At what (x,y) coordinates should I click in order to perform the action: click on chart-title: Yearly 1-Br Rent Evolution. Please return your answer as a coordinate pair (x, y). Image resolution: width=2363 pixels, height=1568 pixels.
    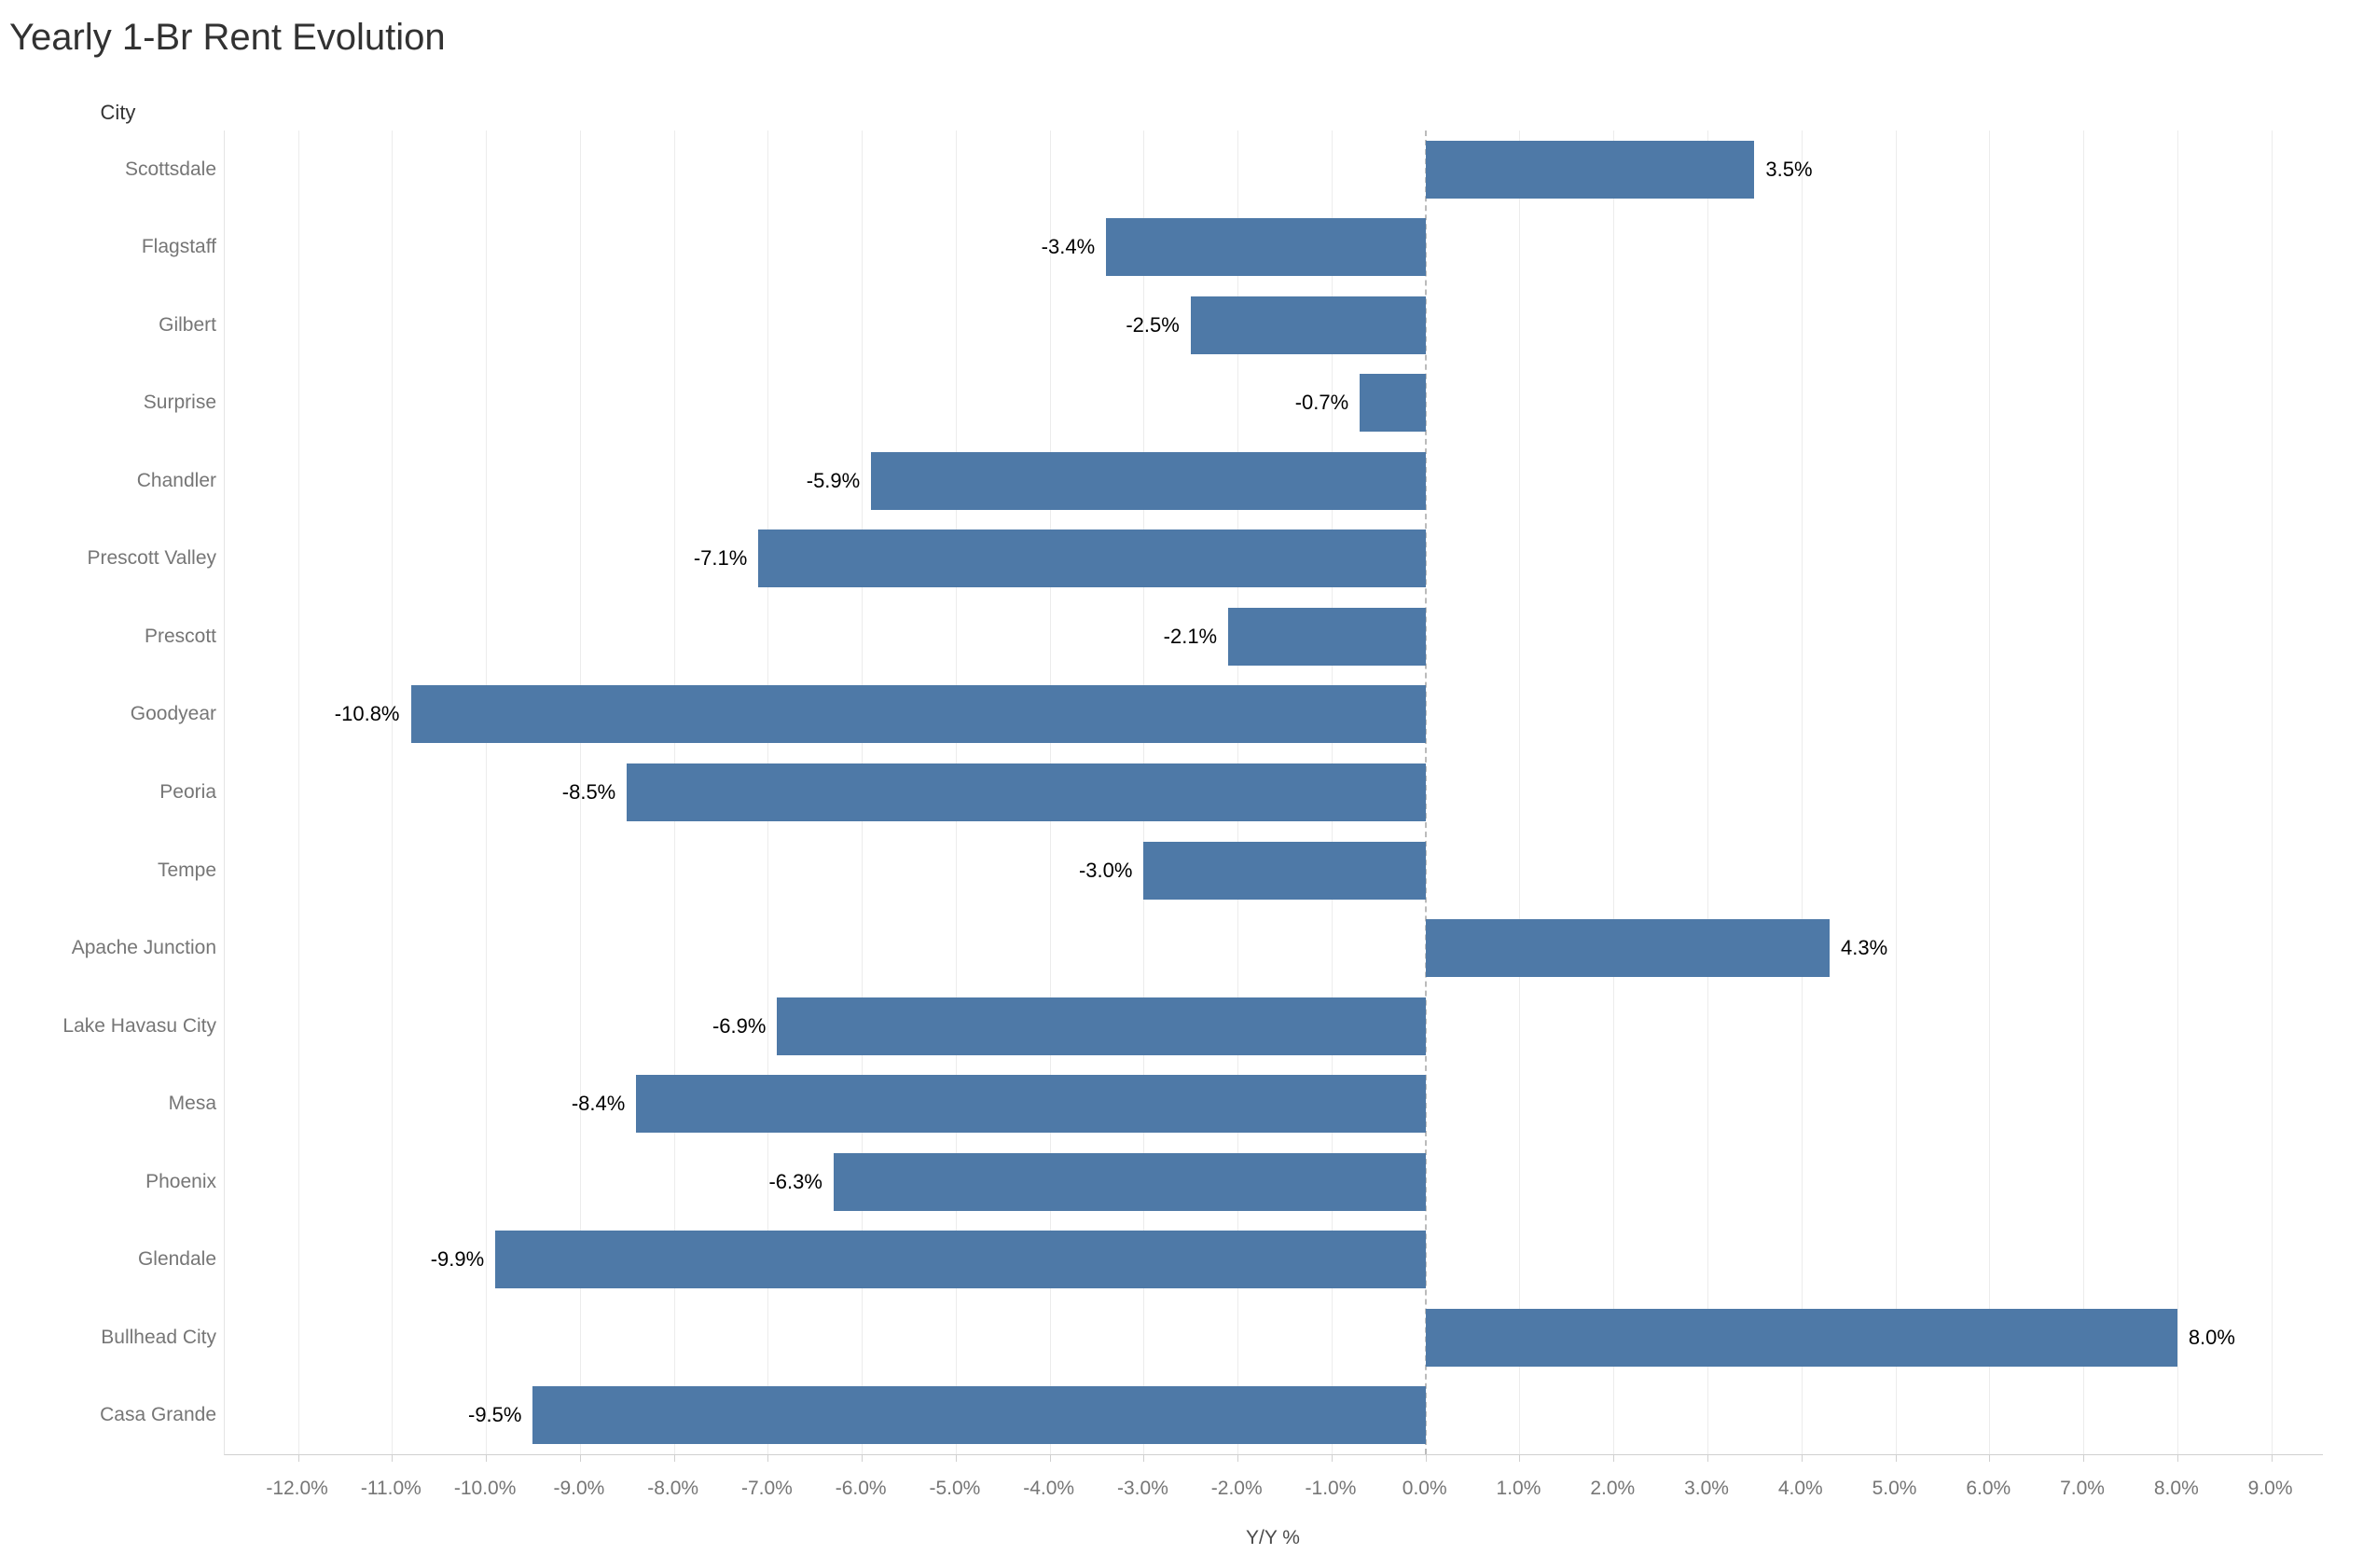
    Looking at the image, I should click on (227, 37).